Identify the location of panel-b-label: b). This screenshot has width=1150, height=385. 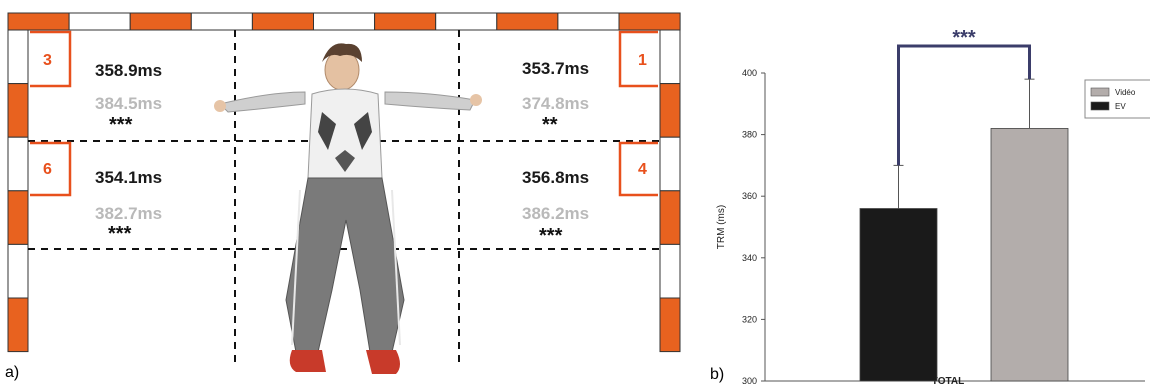
(717, 374).